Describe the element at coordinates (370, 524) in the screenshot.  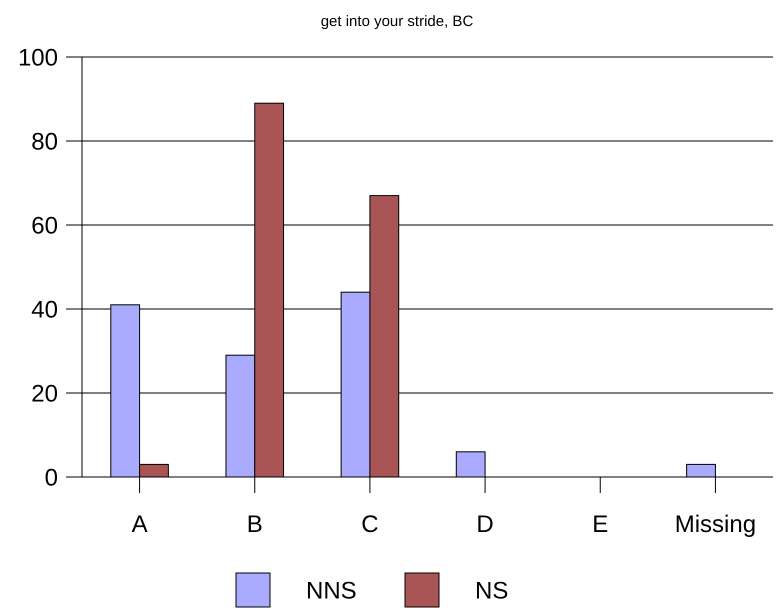
I see `x-tick-label: C` at that location.